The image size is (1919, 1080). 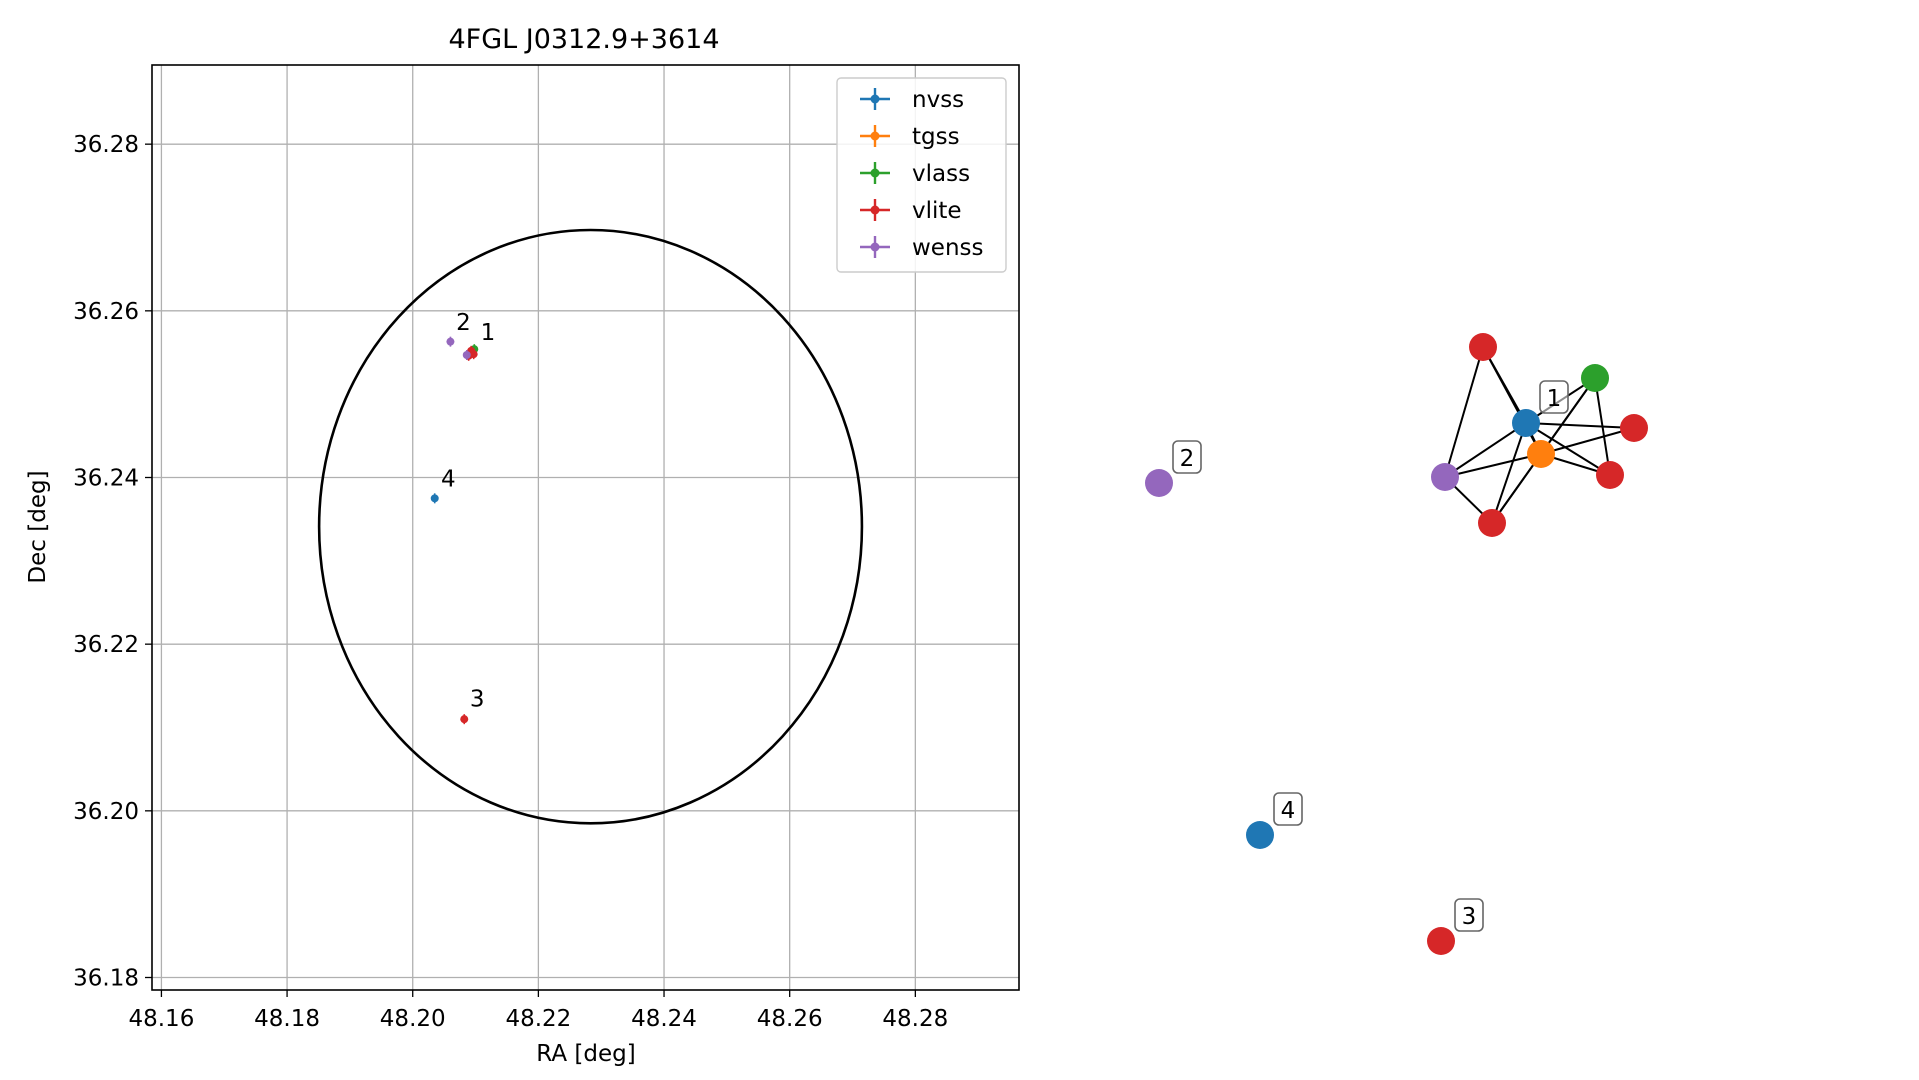 I want to click on edge-t1-p1, so click(x=1493, y=465).